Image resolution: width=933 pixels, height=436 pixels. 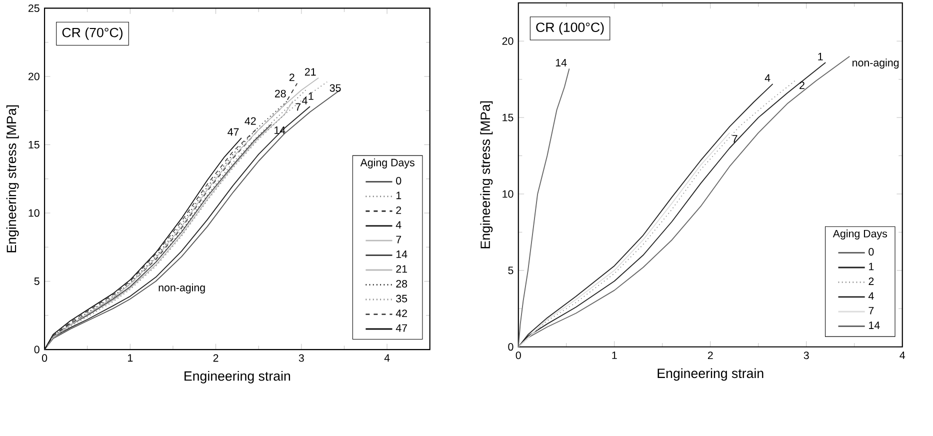 What do you see at coordinates (34, 8) in the screenshot?
I see `y-tick-label: 25` at bounding box center [34, 8].